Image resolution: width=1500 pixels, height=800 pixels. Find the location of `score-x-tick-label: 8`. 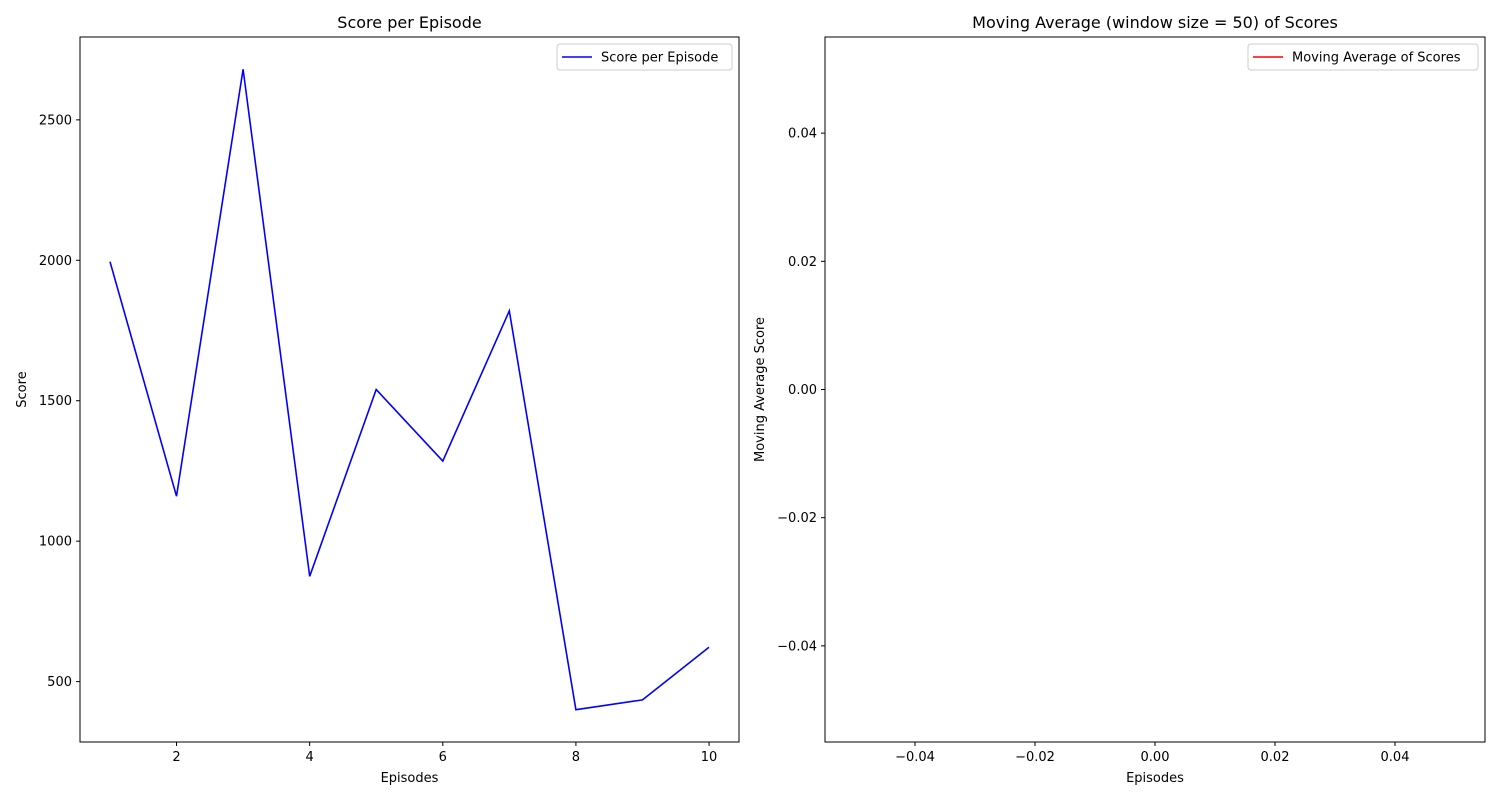

score-x-tick-label: 8 is located at coordinates (576, 757).